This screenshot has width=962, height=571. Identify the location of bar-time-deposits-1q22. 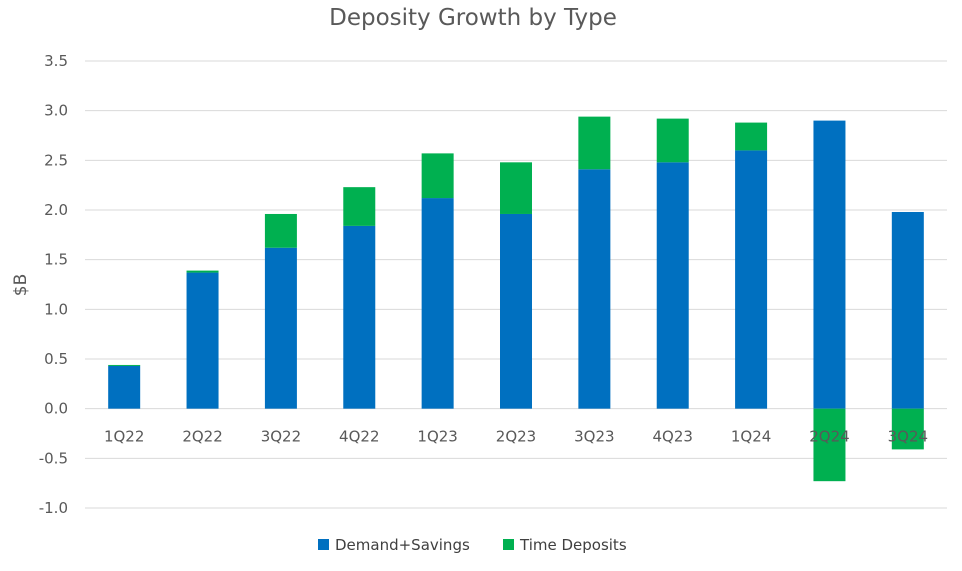
(124, 365).